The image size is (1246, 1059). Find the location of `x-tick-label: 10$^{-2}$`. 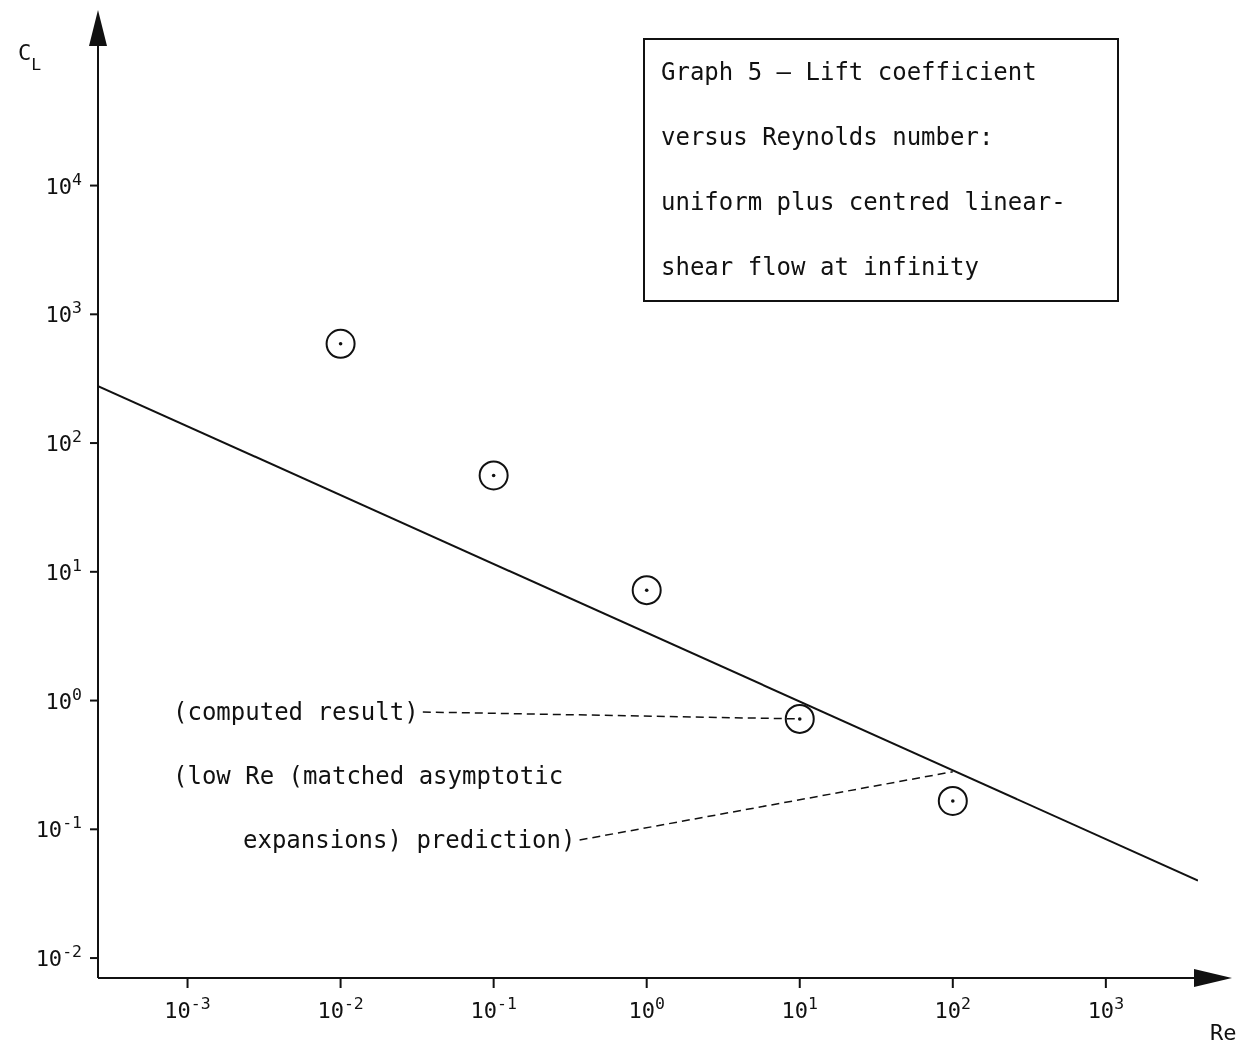

x-tick-label: 10$^{-2}$ is located at coordinates (340, 1008).